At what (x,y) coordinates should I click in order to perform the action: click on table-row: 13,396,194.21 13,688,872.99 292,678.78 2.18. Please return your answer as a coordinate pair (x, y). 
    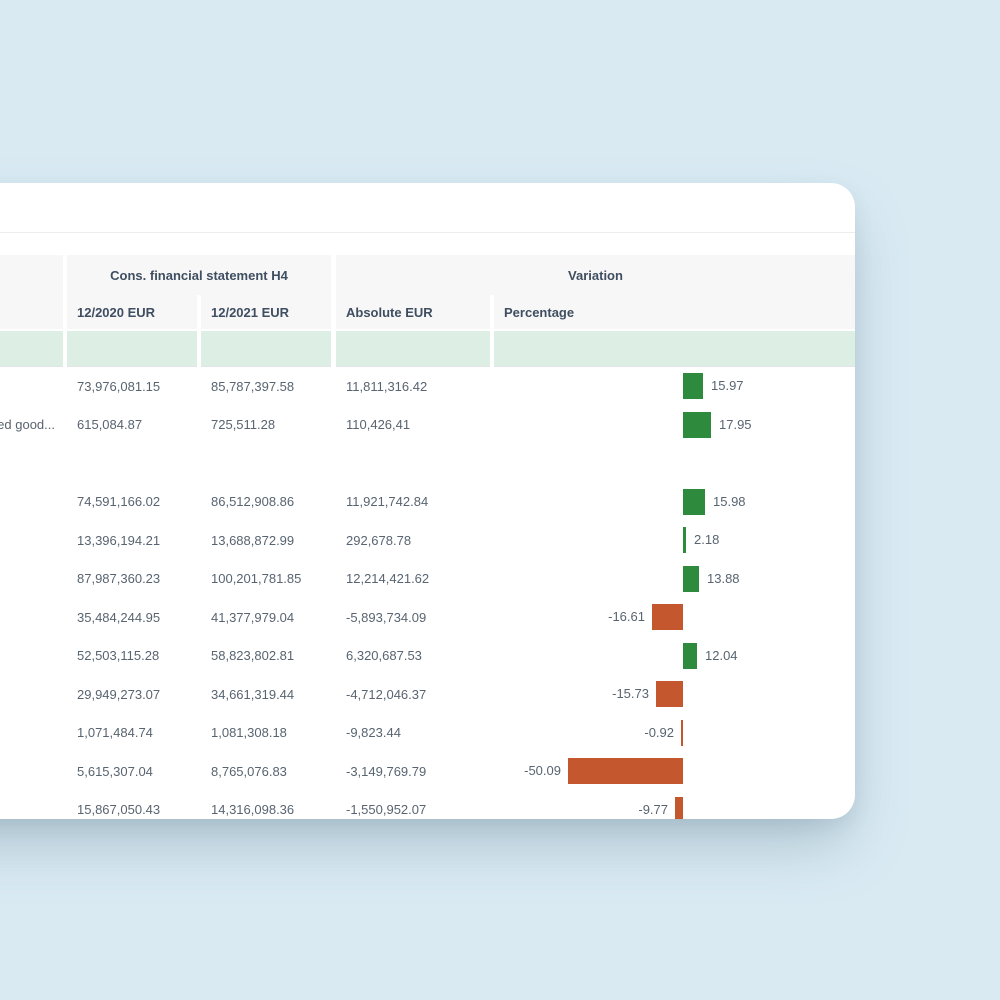
    Looking at the image, I should click on (427, 540).